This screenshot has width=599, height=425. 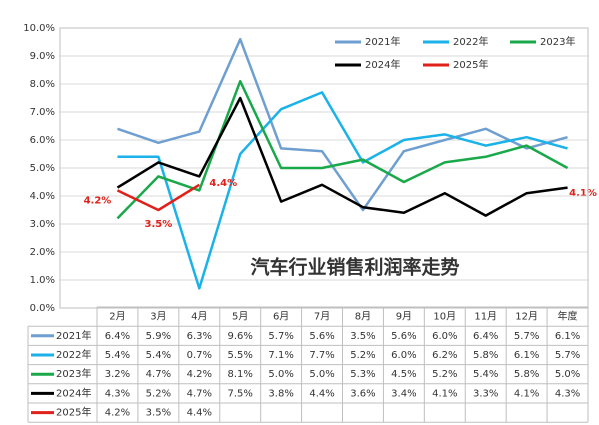 I want to click on legend-label: 2024年, so click(x=382, y=64).